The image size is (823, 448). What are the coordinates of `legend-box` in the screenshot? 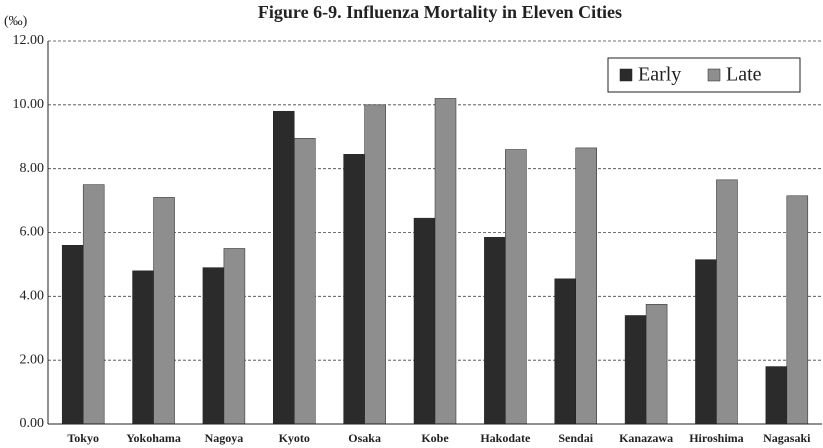 It's located at (704, 75).